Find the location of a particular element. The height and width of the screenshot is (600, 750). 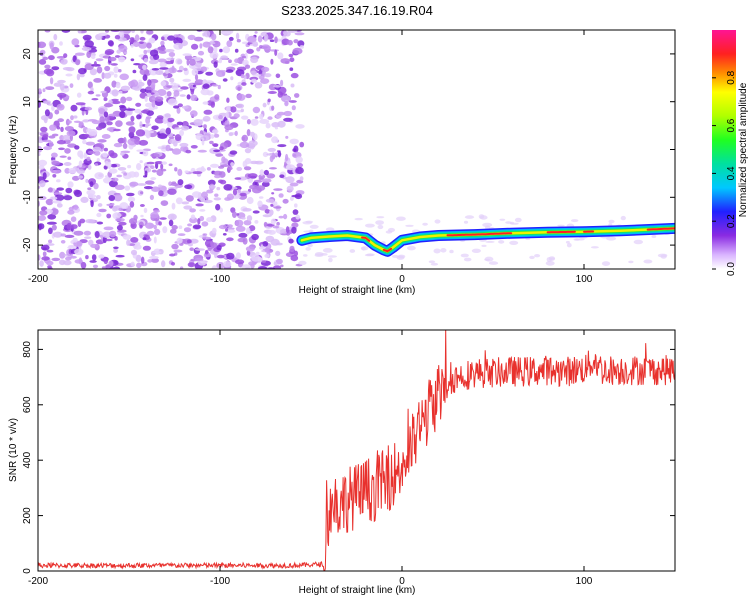

y-tick-label: 0 is located at coordinates (27, 571).